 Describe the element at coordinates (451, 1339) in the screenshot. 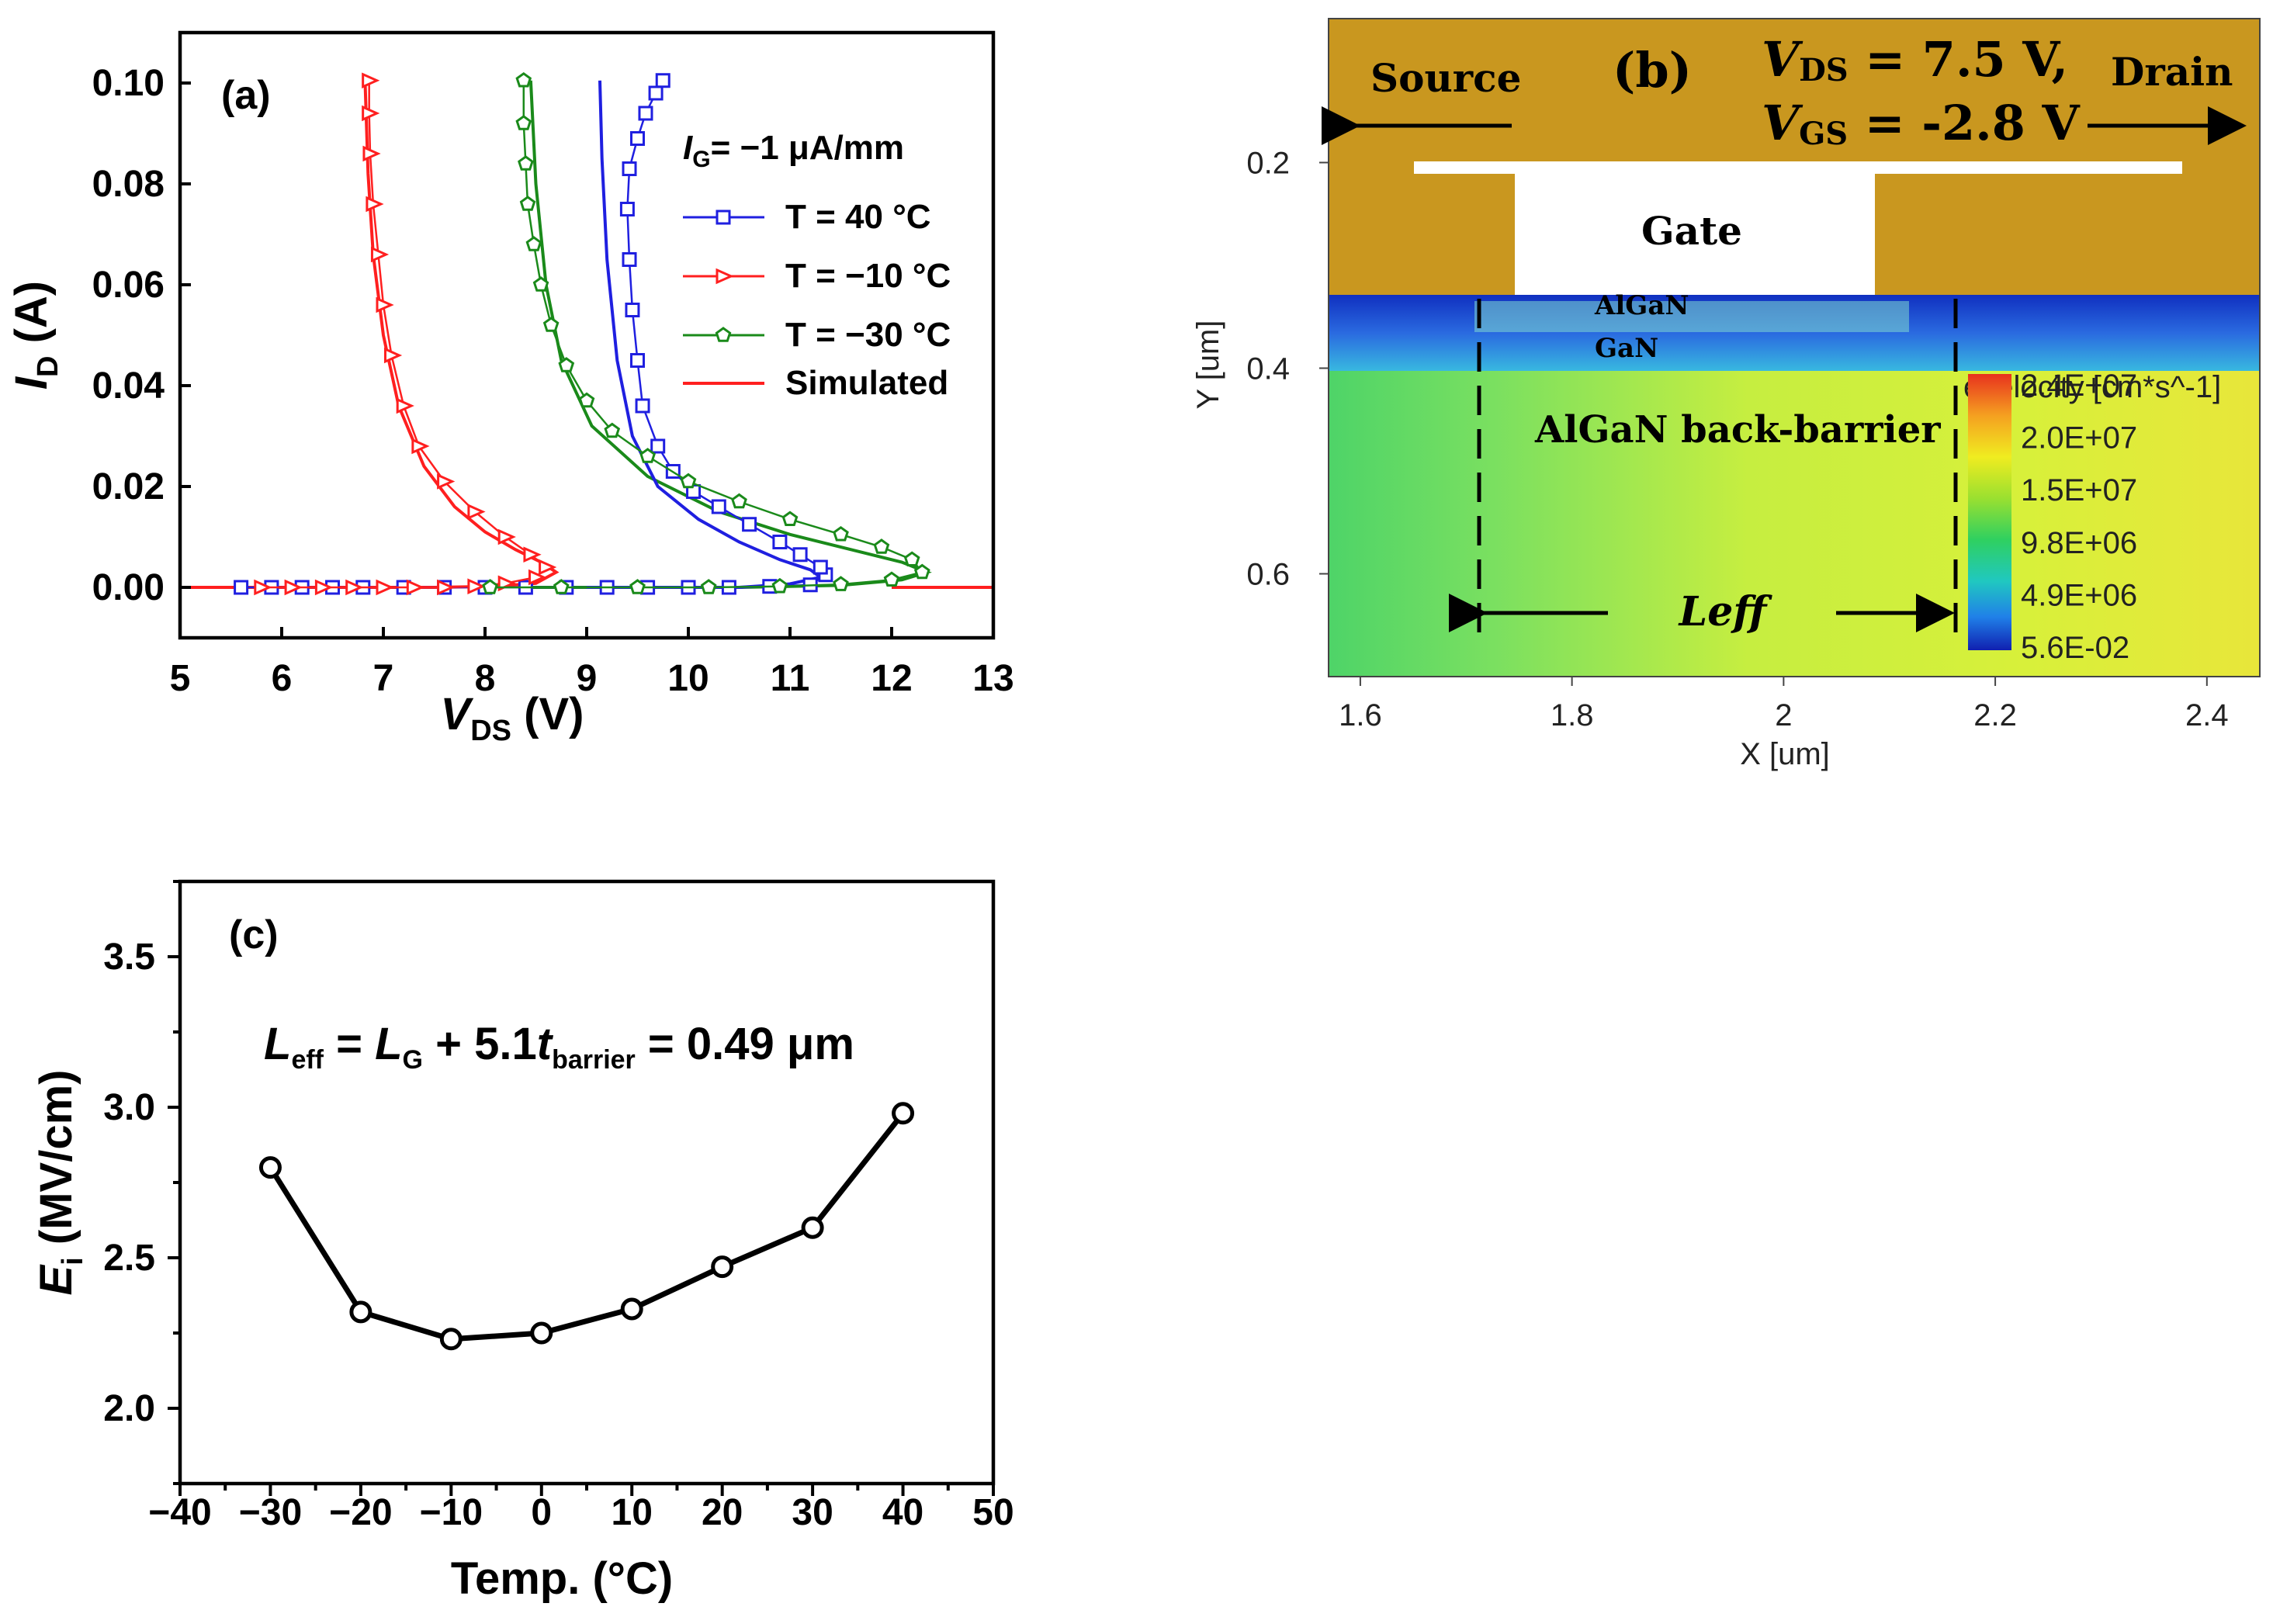

I see `ei-point--10` at that location.